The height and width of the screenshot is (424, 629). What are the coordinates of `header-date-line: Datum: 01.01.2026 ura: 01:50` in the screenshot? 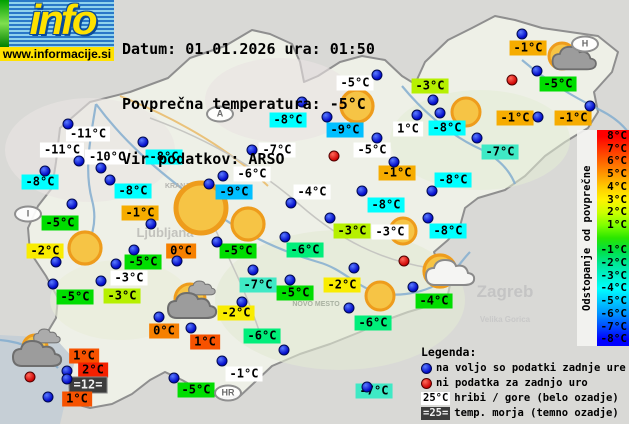 It's located at (248, 49).